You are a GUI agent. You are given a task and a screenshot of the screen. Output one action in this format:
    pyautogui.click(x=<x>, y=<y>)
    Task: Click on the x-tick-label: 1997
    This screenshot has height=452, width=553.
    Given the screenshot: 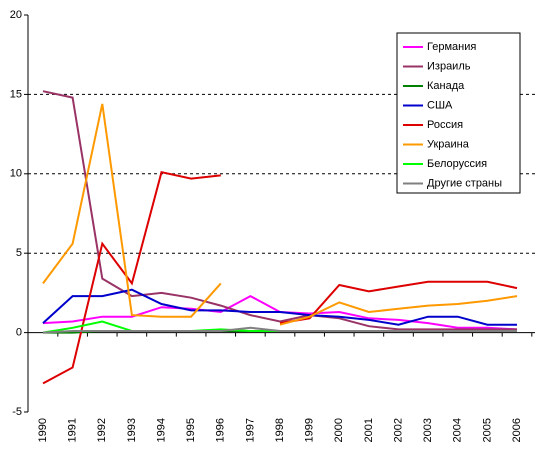 What is the action you would take?
    pyautogui.click(x=250, y=430)
    